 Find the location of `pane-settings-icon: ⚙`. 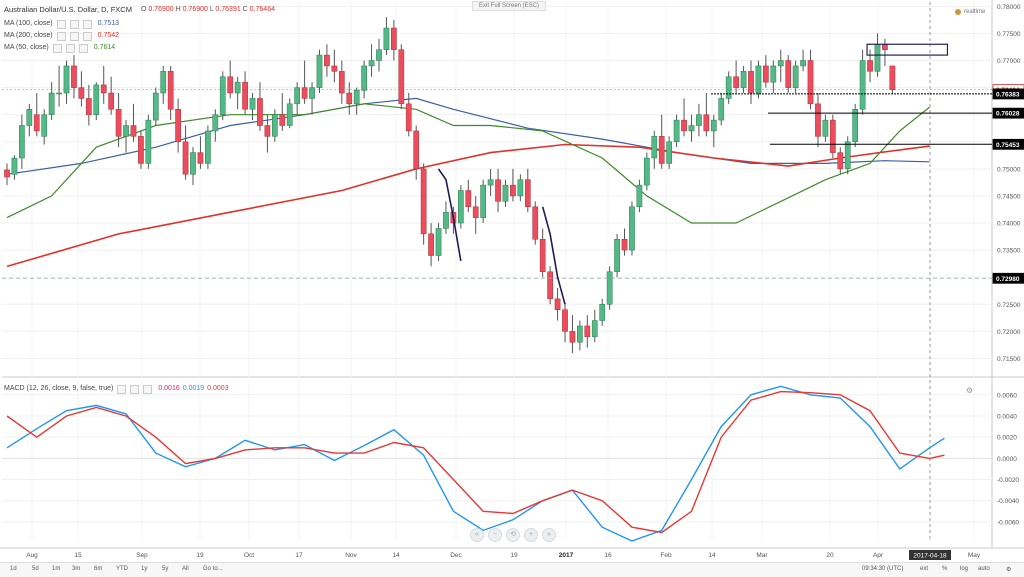

pane-settings-icon: ⚙ is located at coordinates (970, 390).